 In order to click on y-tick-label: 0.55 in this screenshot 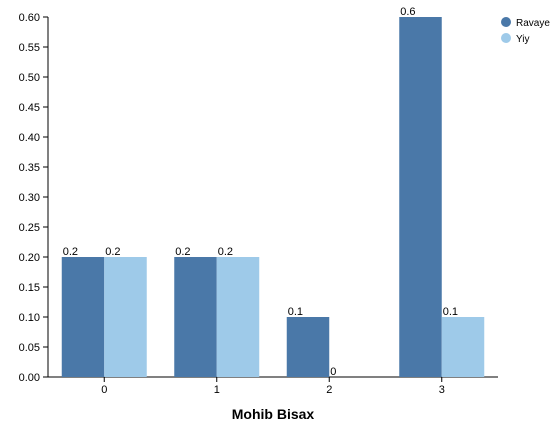, I will do `click(29, 48)`.